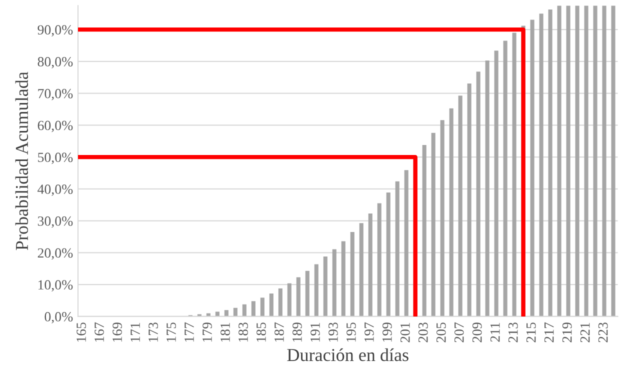 Image resolution: width=624 pixels, height=379 pixels. Describe the element at coordinates (297, 332) in the screenshot. I see `x-tick-label: 189` at that location.